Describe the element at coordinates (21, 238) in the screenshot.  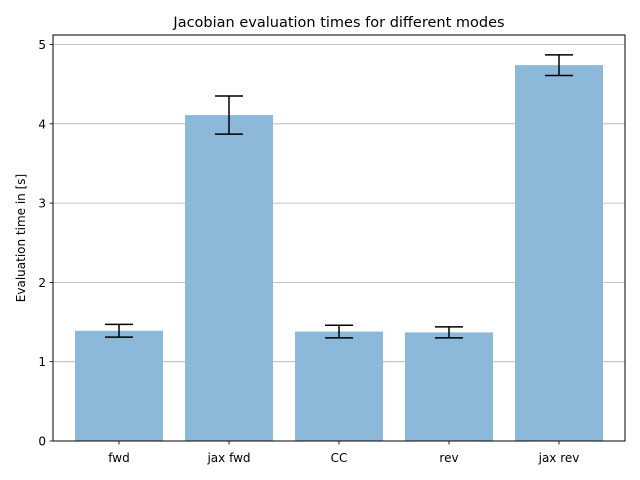
I see `y-axis-label: Evaluation time in [s]` at that location.